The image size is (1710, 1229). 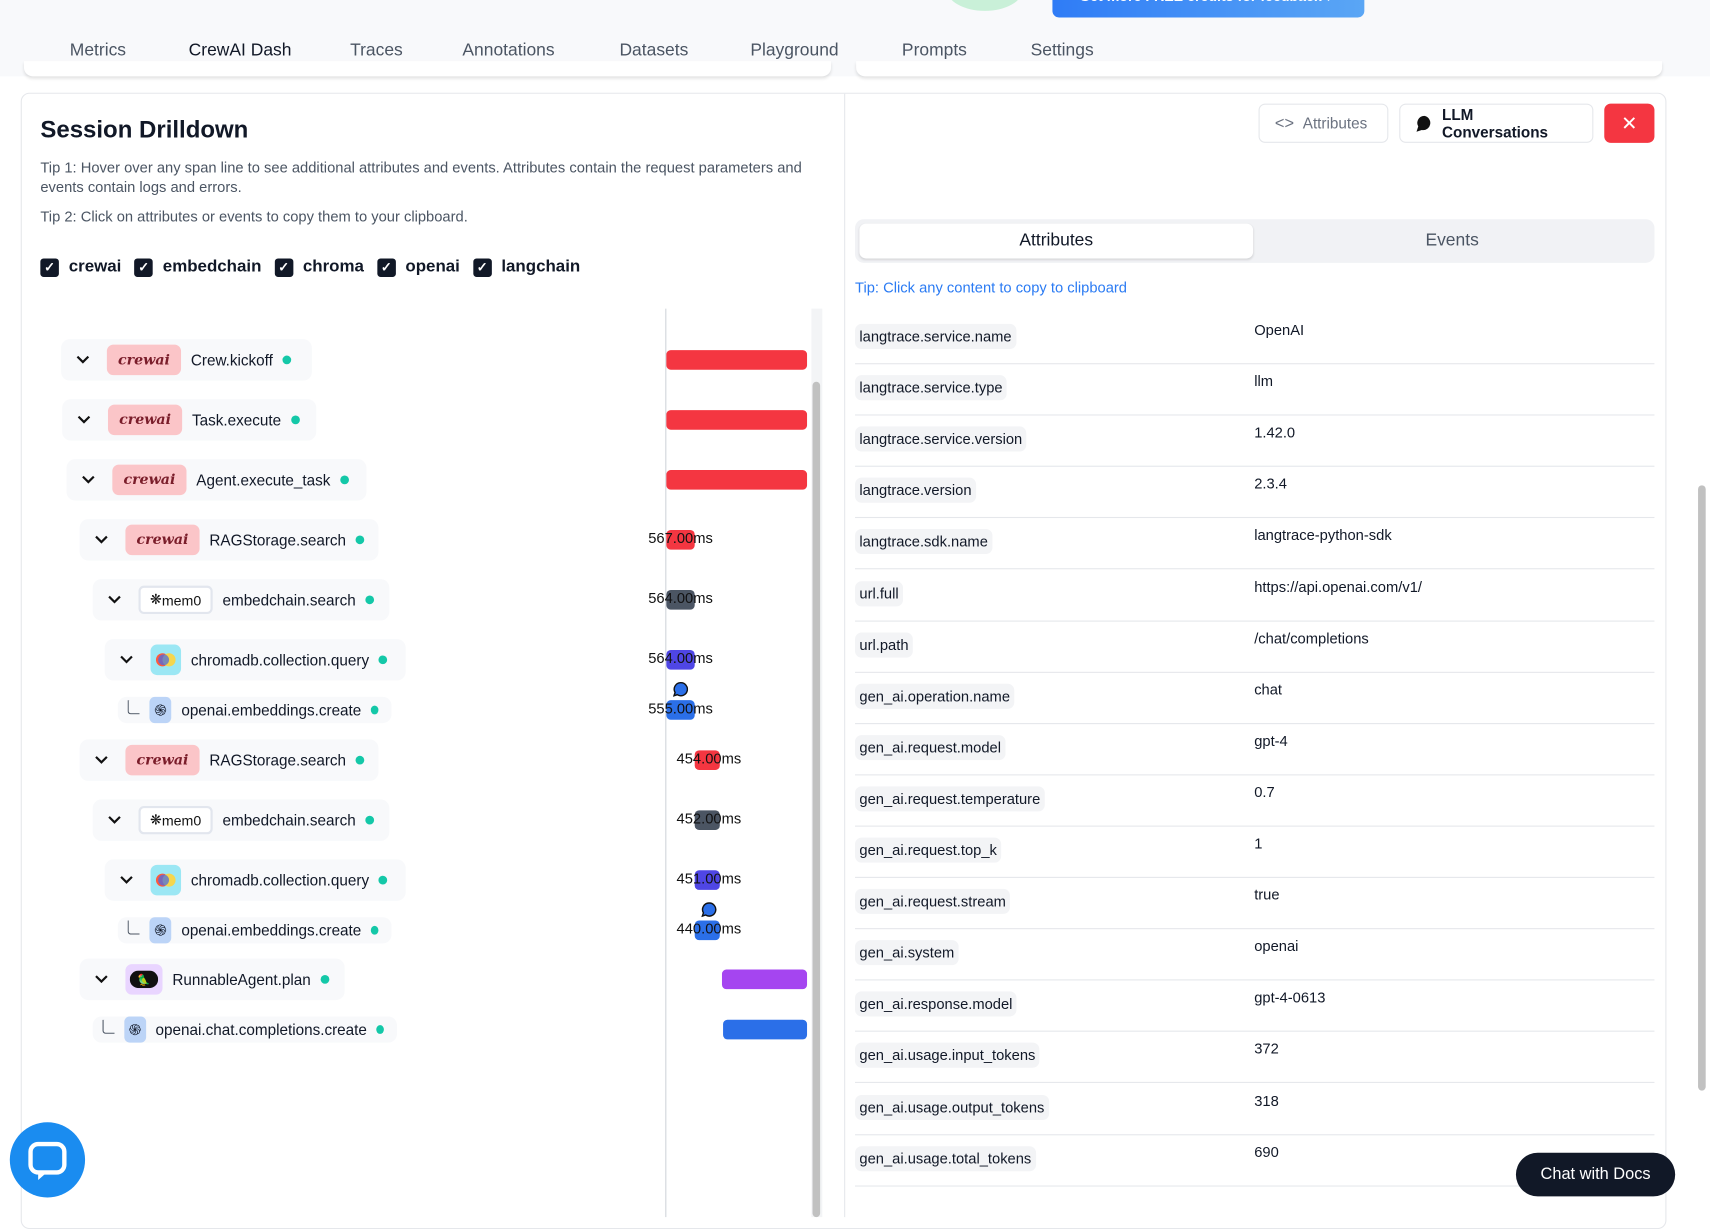 I want to click on attribute-value: 690, so click(x=1266, y=1151).